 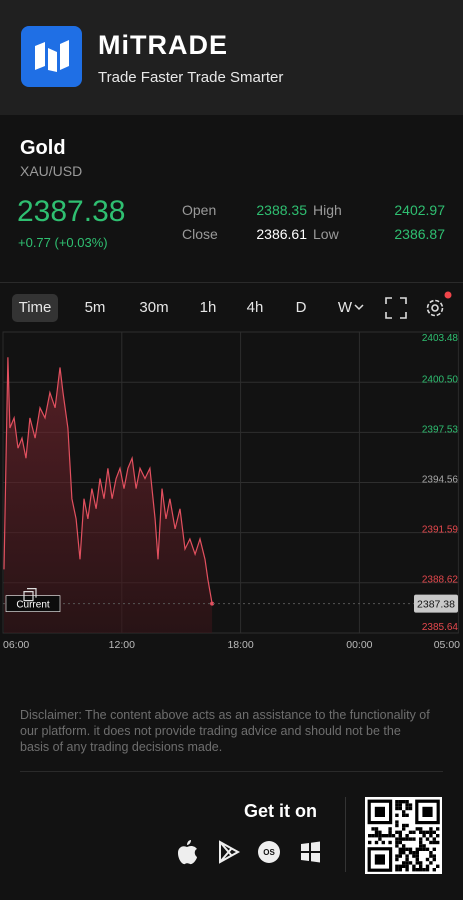 I want to click on tab: 1h, so click(x=208, y=307).